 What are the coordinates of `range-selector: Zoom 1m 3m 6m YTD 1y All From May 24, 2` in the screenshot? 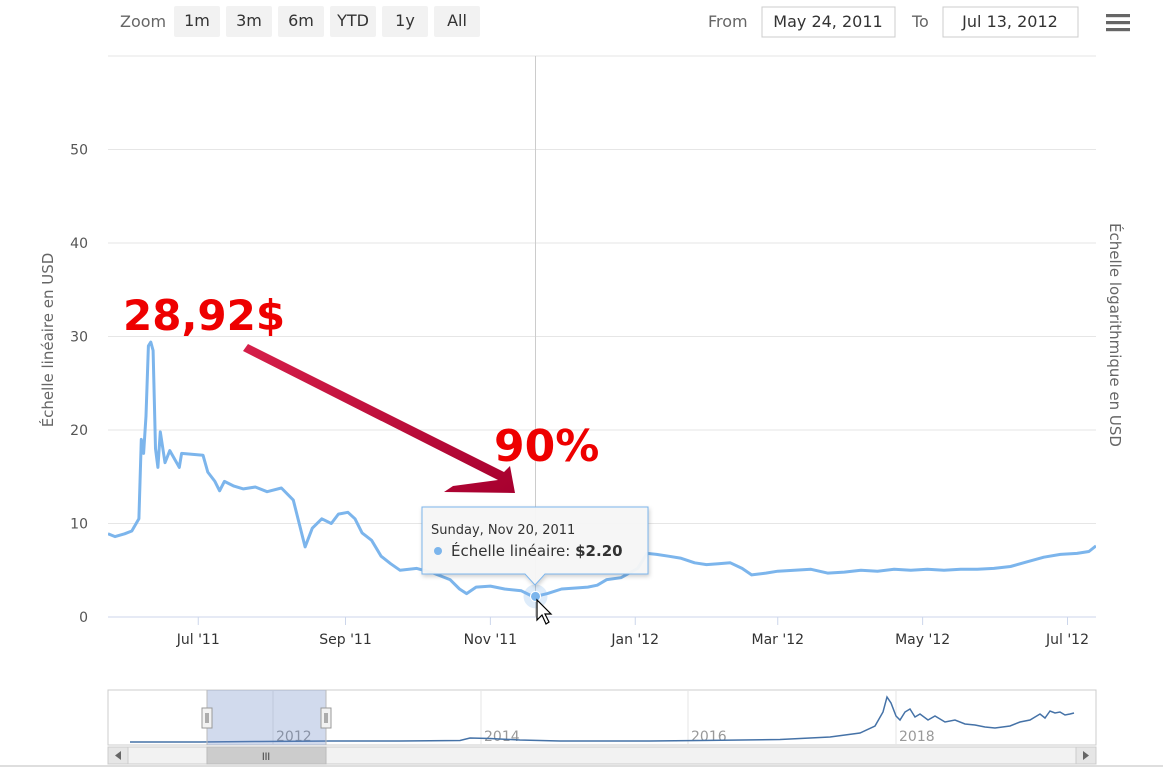 It's located at (599, 22).